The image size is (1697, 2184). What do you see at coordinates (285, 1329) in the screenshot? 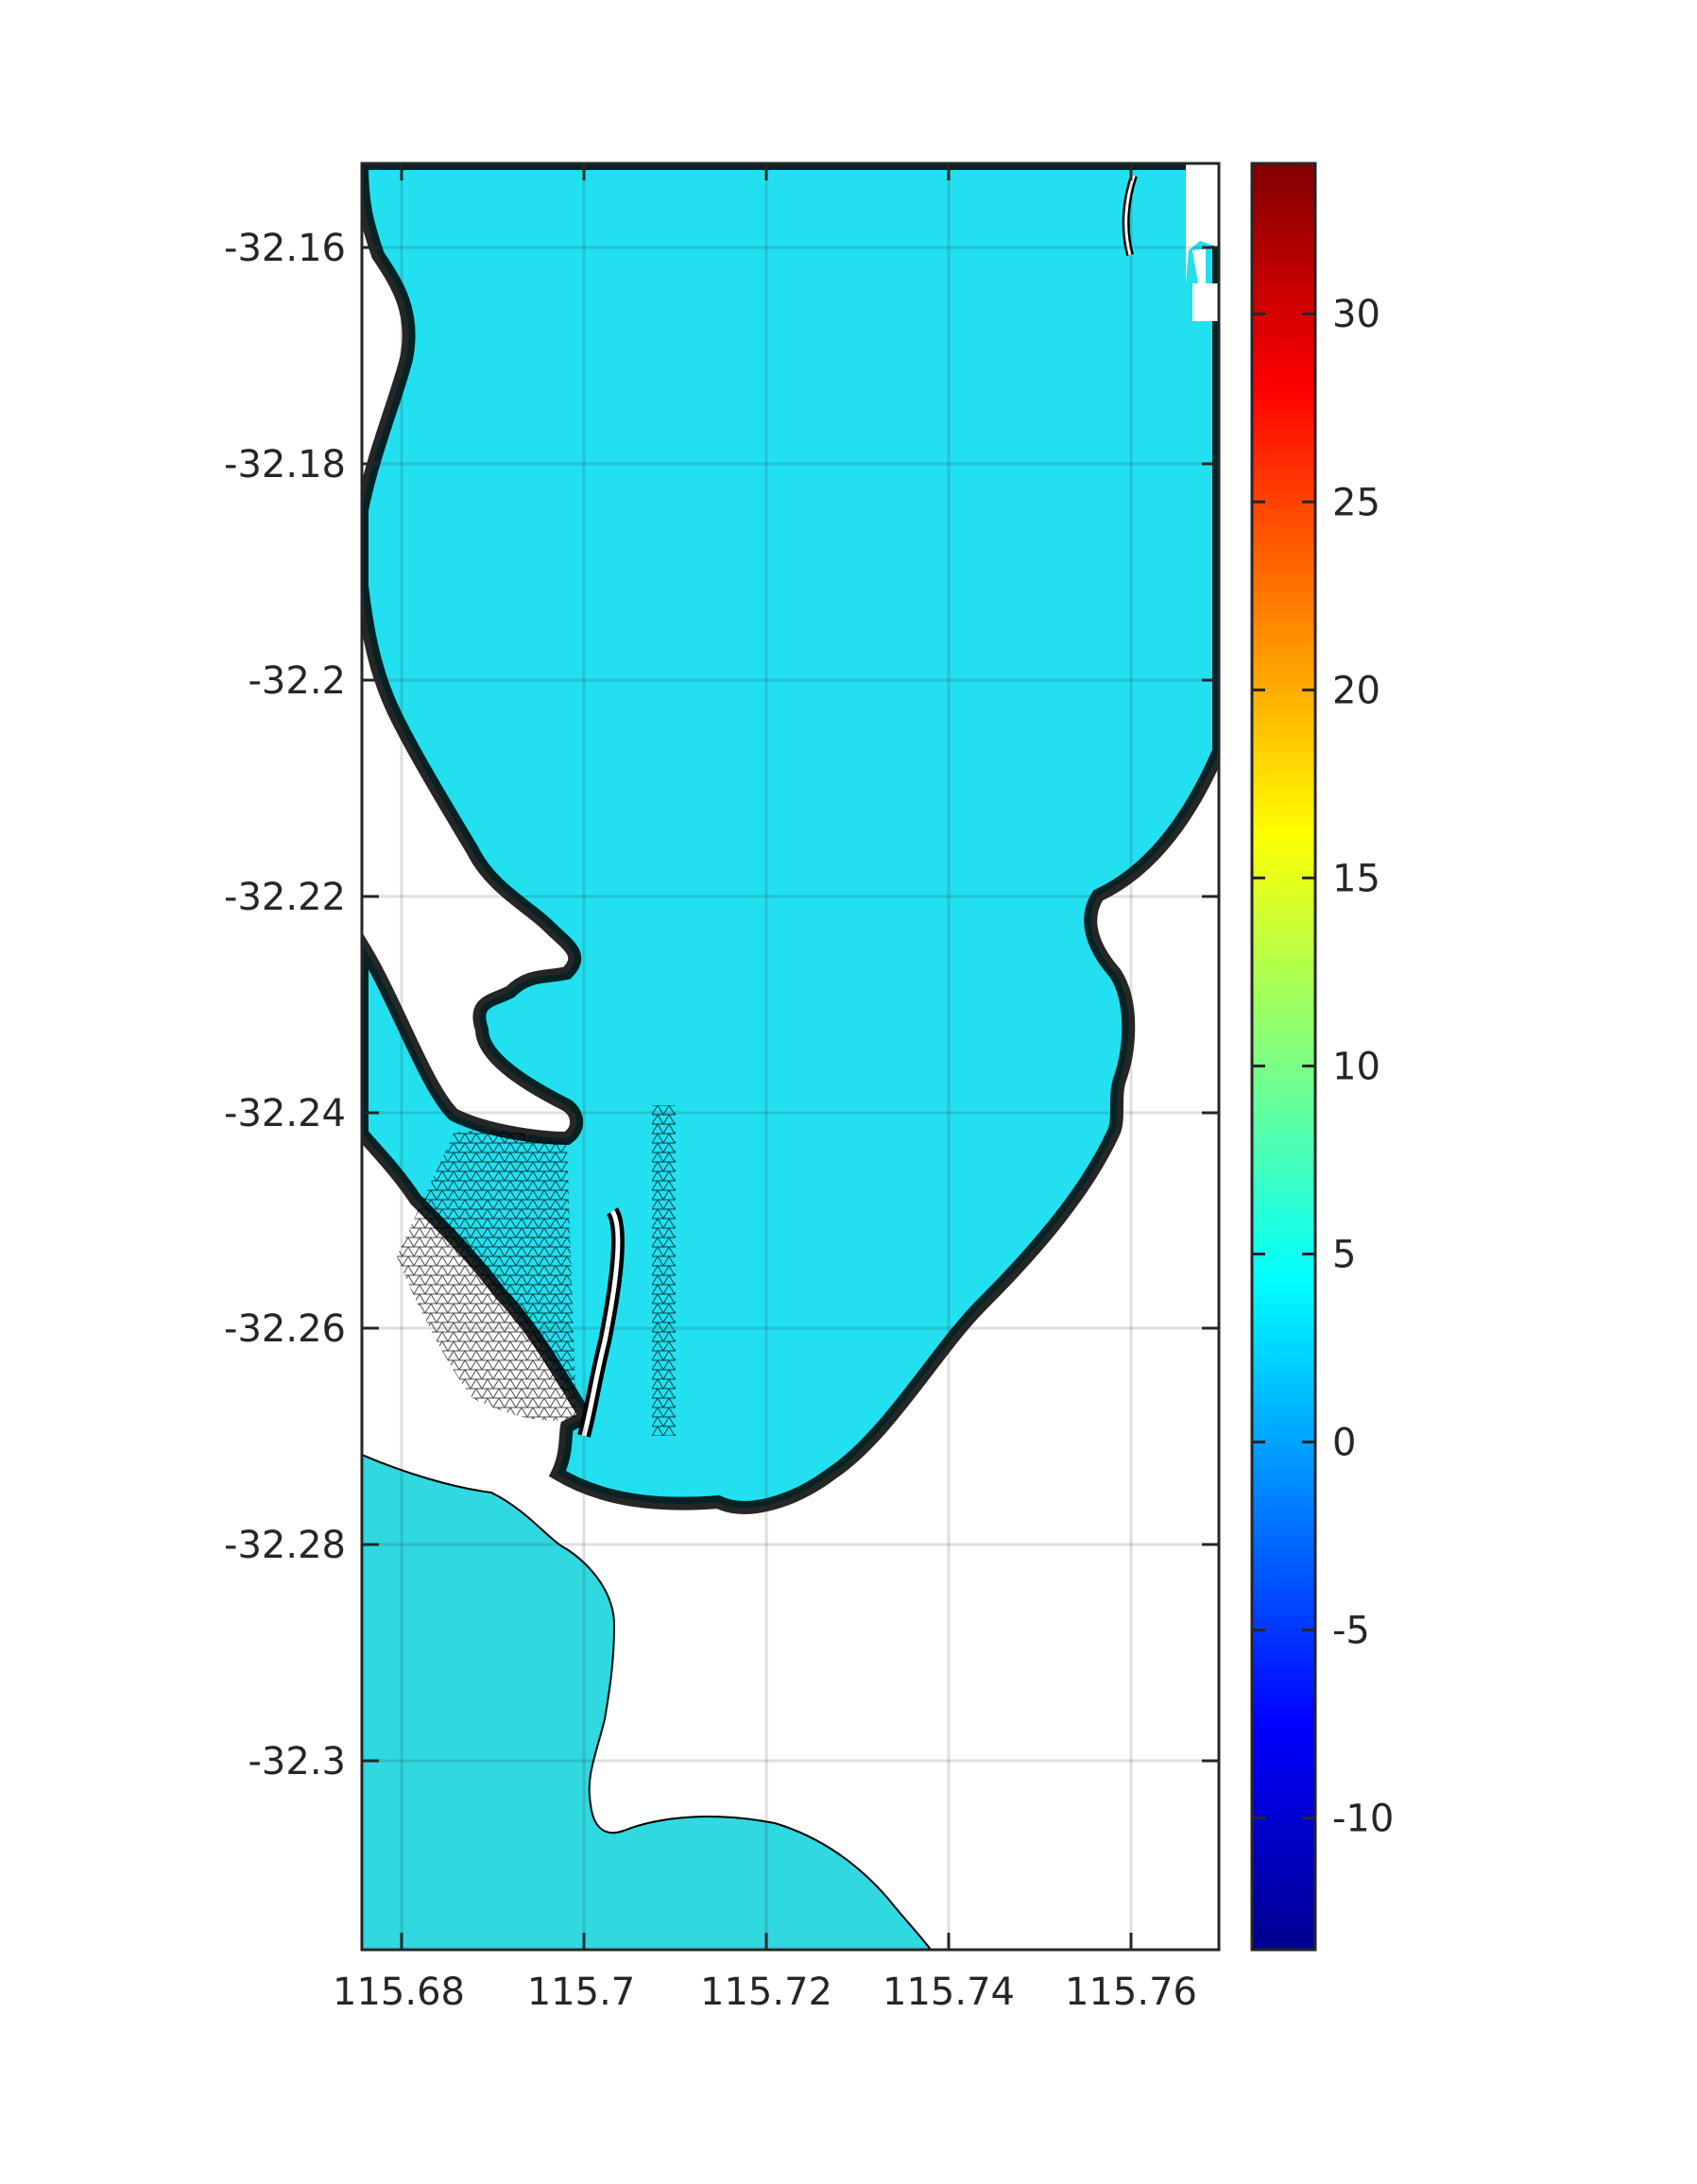
I see `y-tick-label: -32.26` at bounding box center [285, 1329].